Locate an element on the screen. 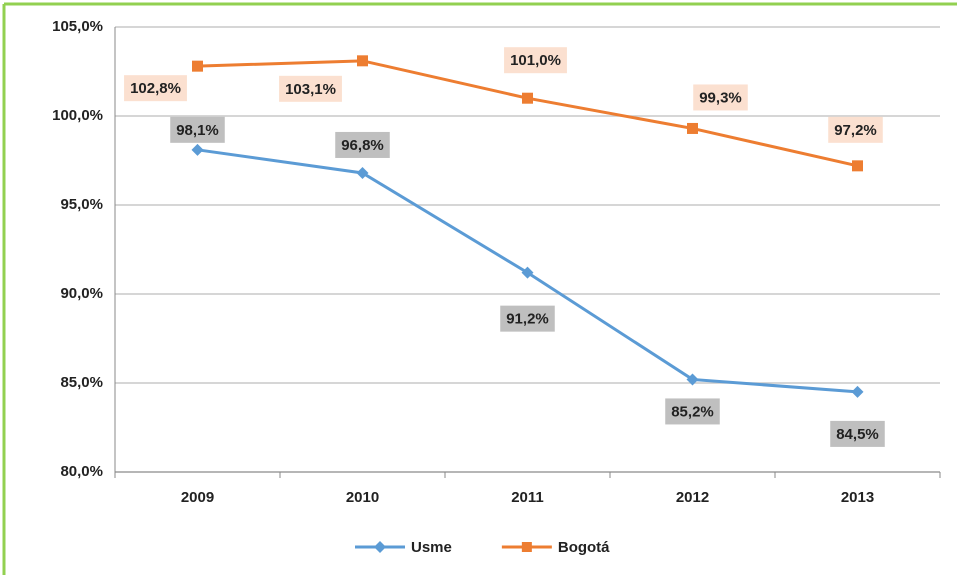 This screenshot has width=957, height=575. value-label: 103,1% is located at coordinates (310, 89).